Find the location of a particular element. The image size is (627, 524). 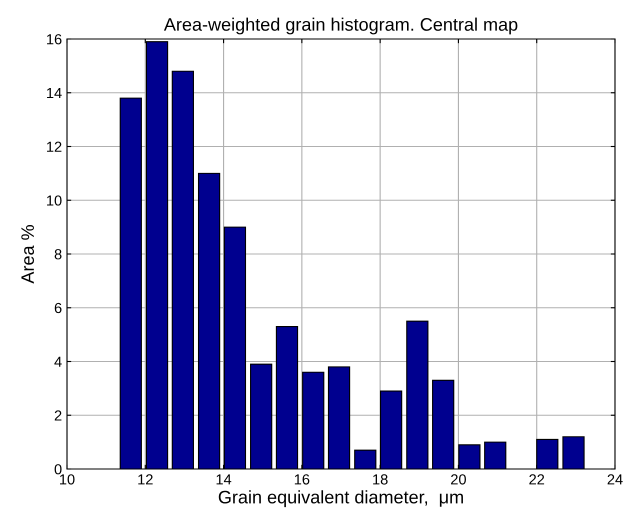

x-tick-label: 22 is located at coordinates (536, 479).